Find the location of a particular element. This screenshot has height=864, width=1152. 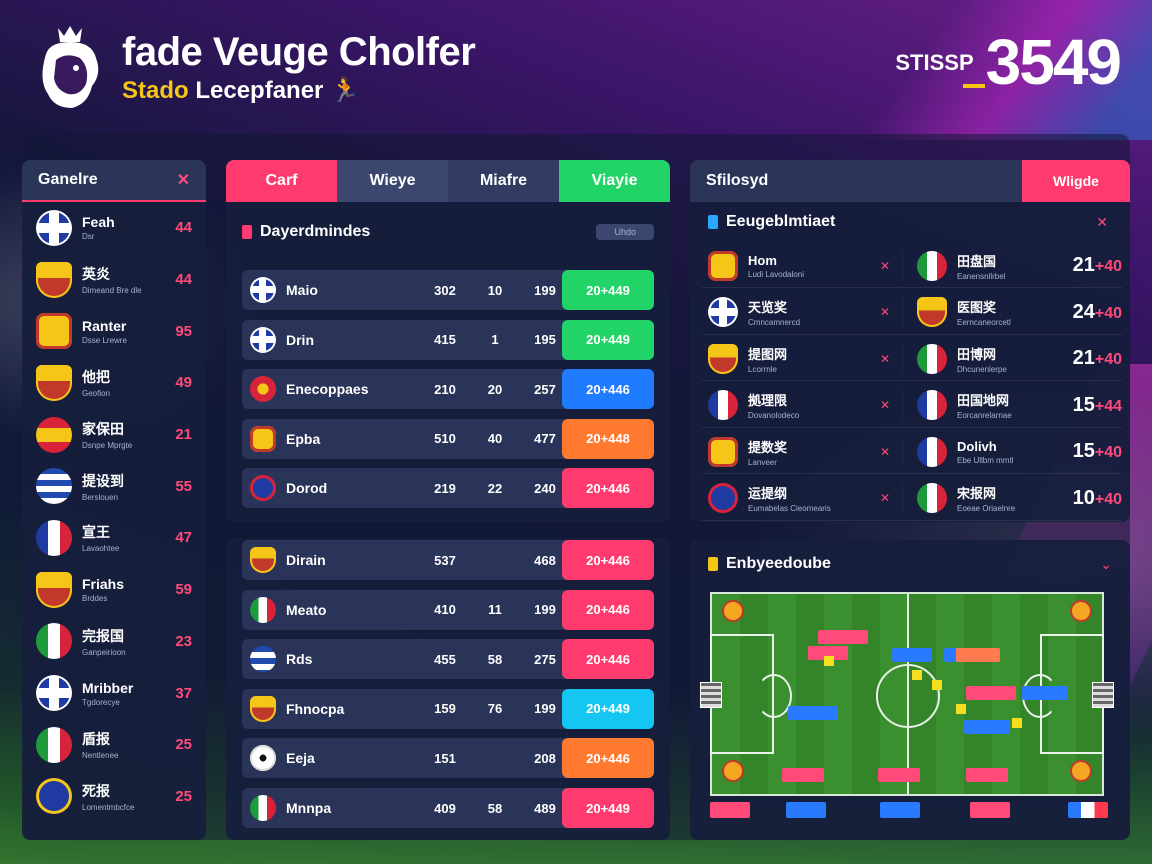

sidebar-item: 他把 Geofion 49 is located at coordinates (114, 383).